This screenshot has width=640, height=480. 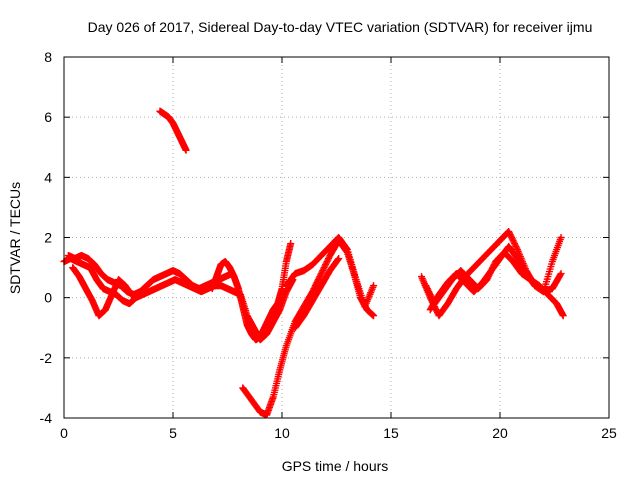 What do you see at coordinates (46, 358) in the screenshot?
I see `y-tick-label: -2` at bounding box center [46, 358].